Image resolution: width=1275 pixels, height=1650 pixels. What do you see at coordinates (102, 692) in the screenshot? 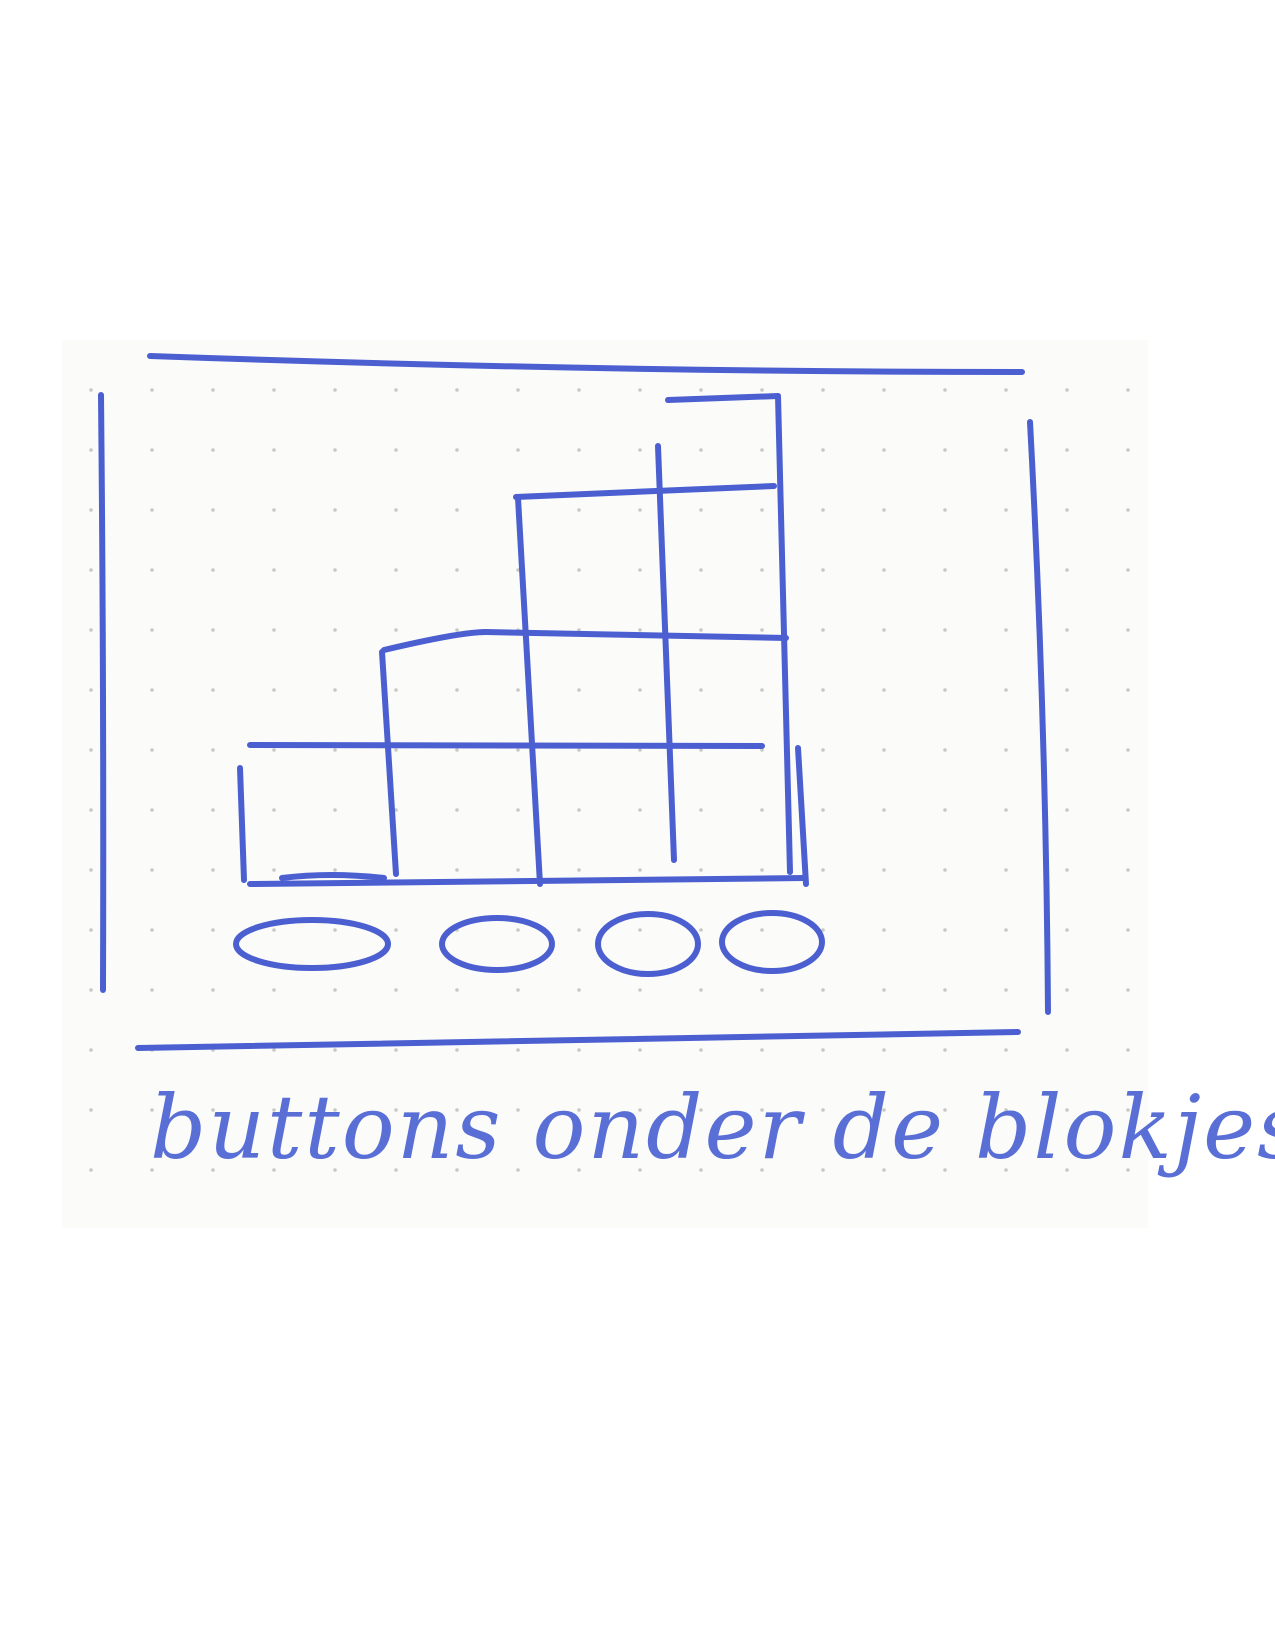
I see `frame-left-line` at bounding box center [102, 692].